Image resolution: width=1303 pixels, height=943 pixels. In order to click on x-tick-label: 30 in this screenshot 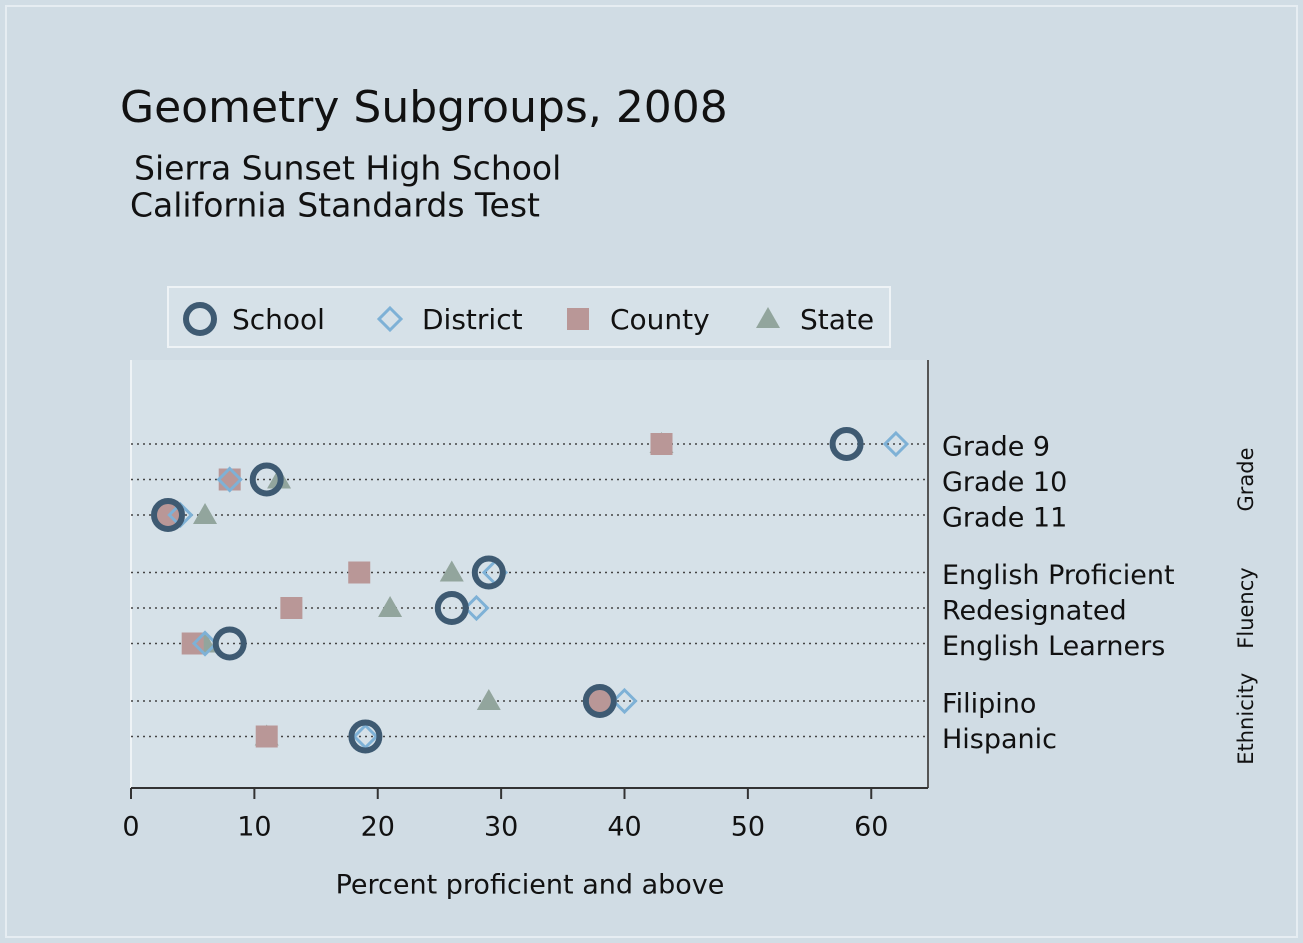, I will do `click(501, 827)`.